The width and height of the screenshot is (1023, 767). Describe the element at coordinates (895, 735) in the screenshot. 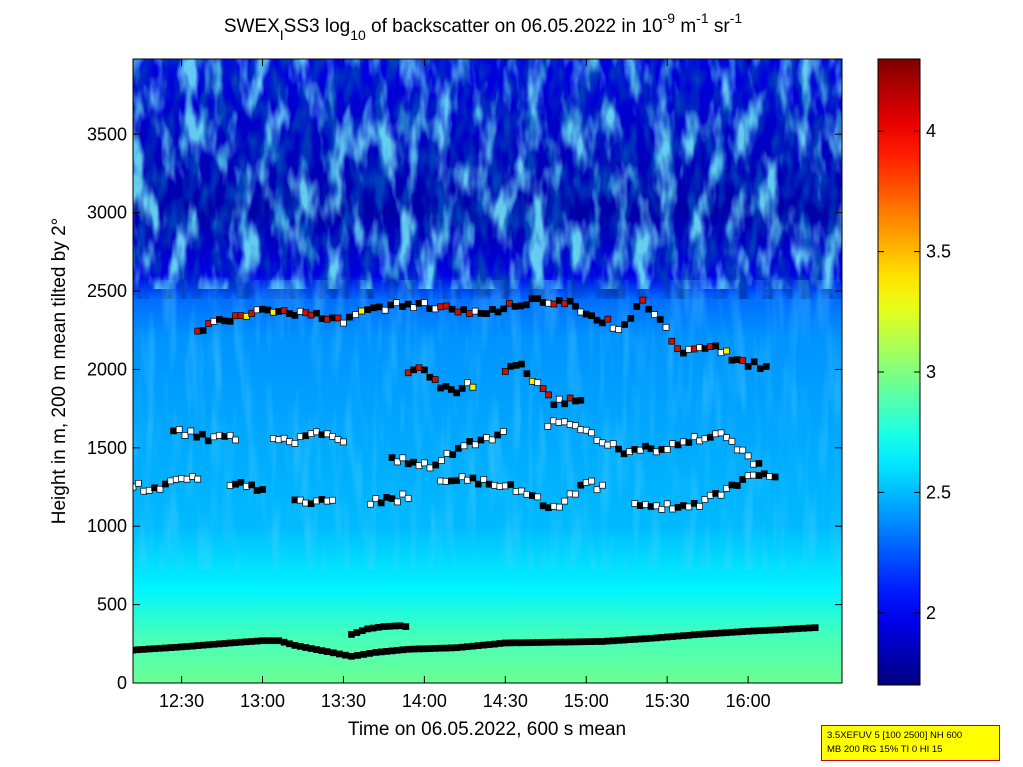

I see `info-line-1: 3.5XEFUV 5 [100 2500] NH 600` at that location.